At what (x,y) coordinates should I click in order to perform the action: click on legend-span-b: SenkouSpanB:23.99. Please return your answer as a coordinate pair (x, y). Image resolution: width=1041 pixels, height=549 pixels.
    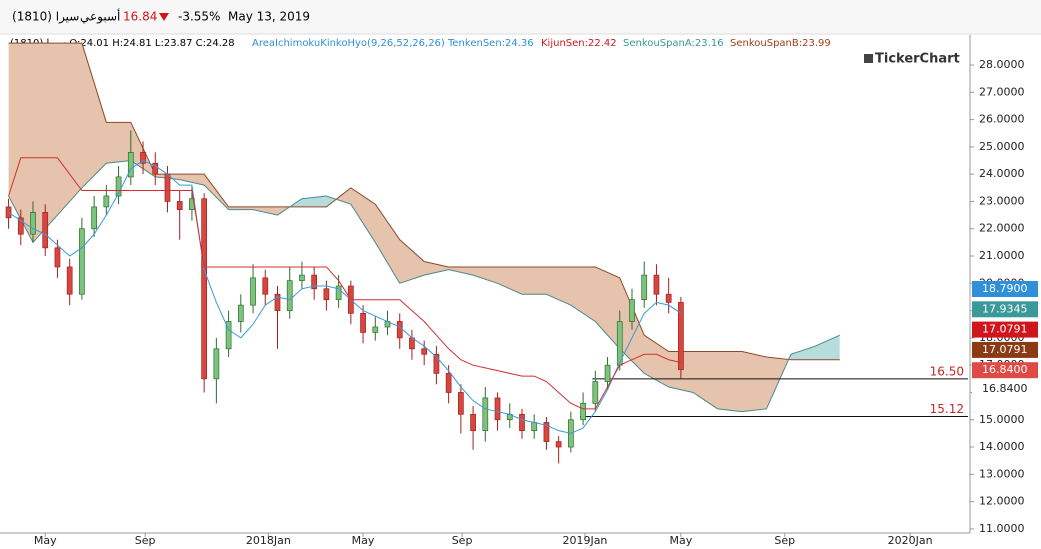
    Looking at the image, I should click on (780, 43).